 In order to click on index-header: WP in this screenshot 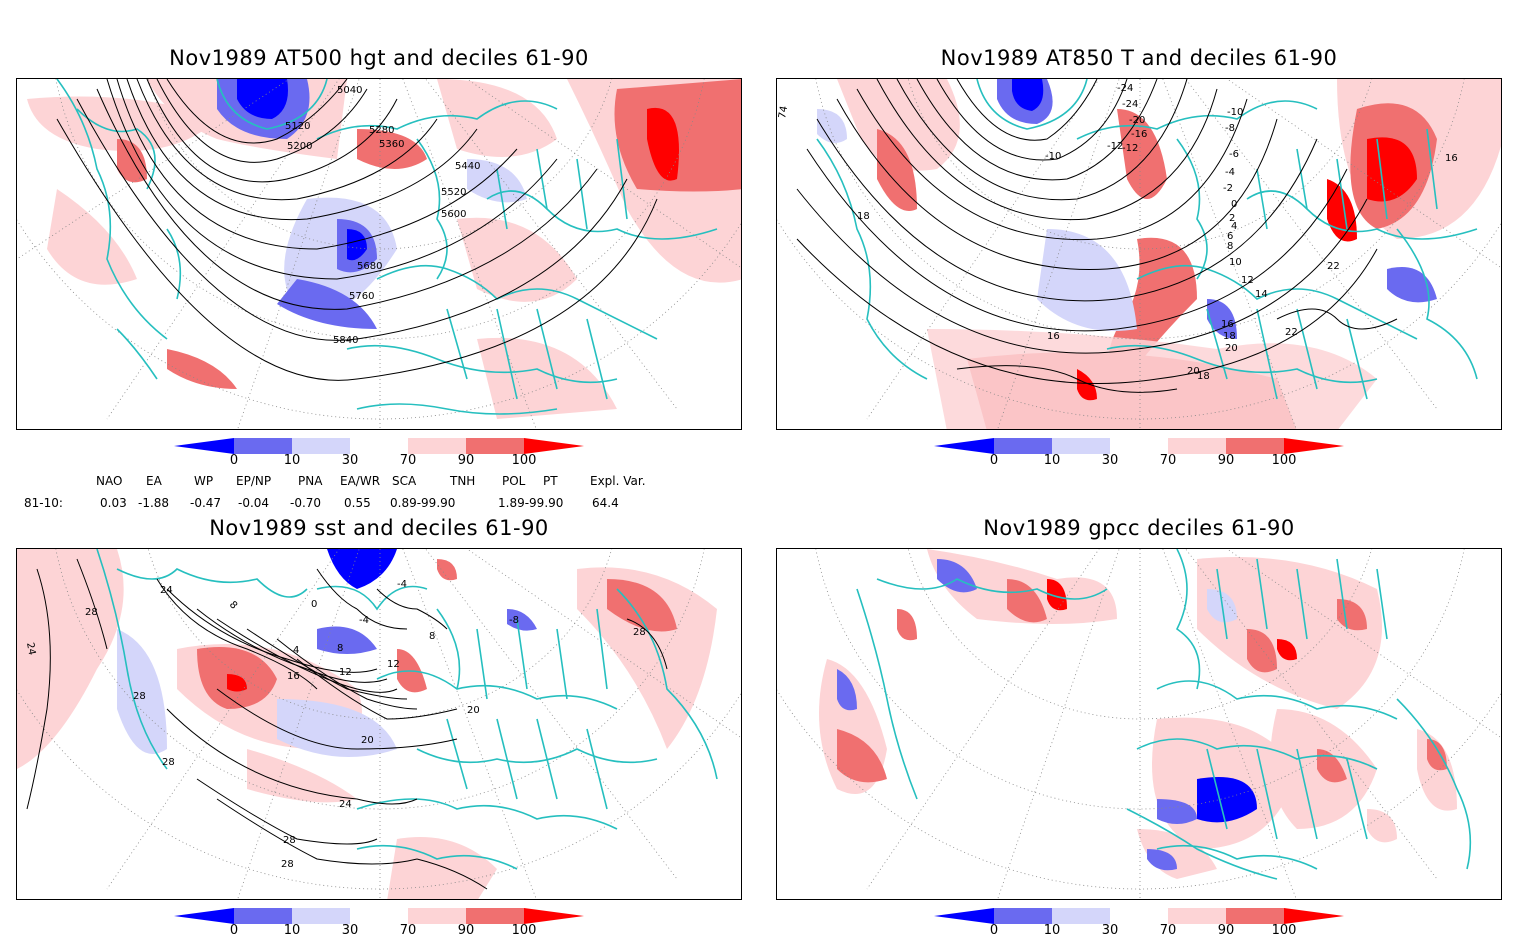, I will do `click(204, 481)`.